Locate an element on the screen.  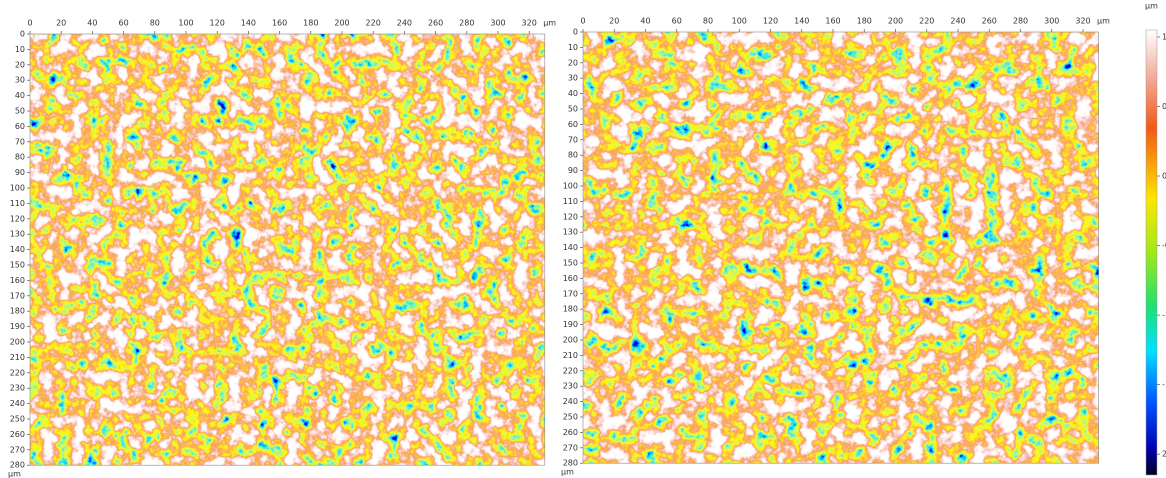
colorbar-tick-label: -0.5 is located at coordinates (1164, 245).